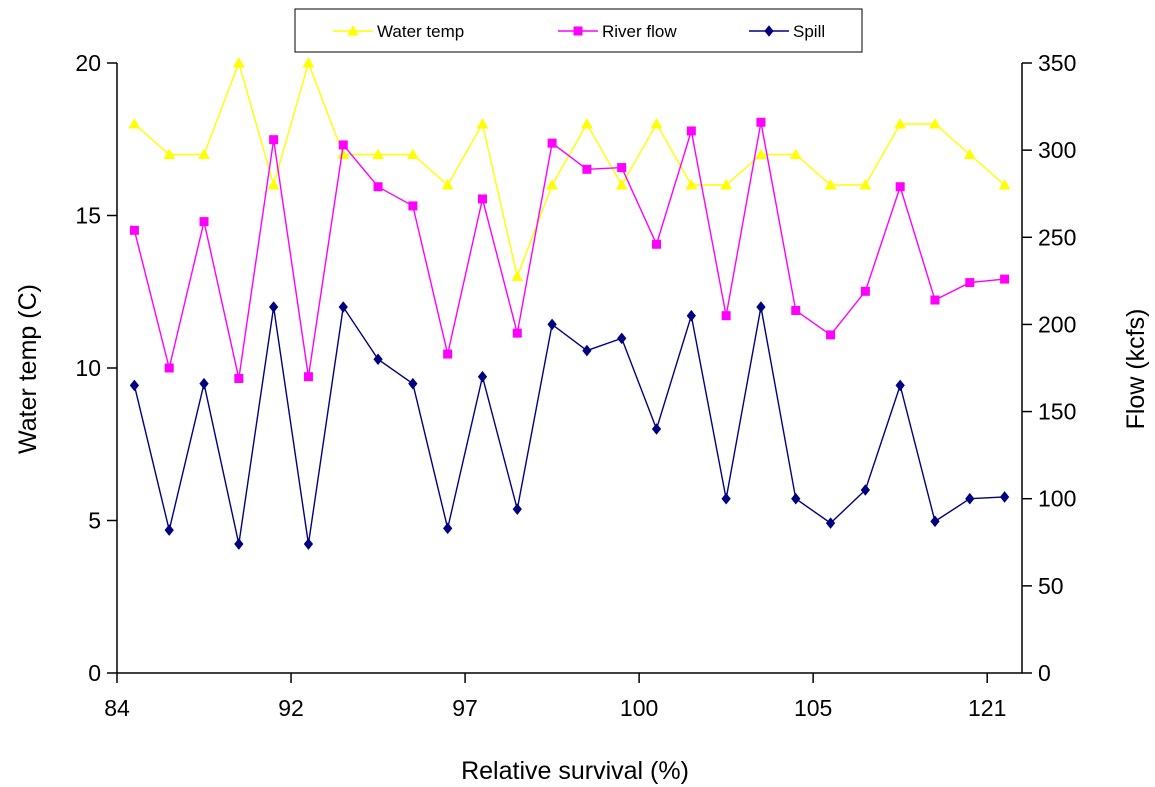 The image size is (1155, 787). Describe the element at coordinates (88, 63) in the screenshot. I see `y-tick-label: 20` at that location.